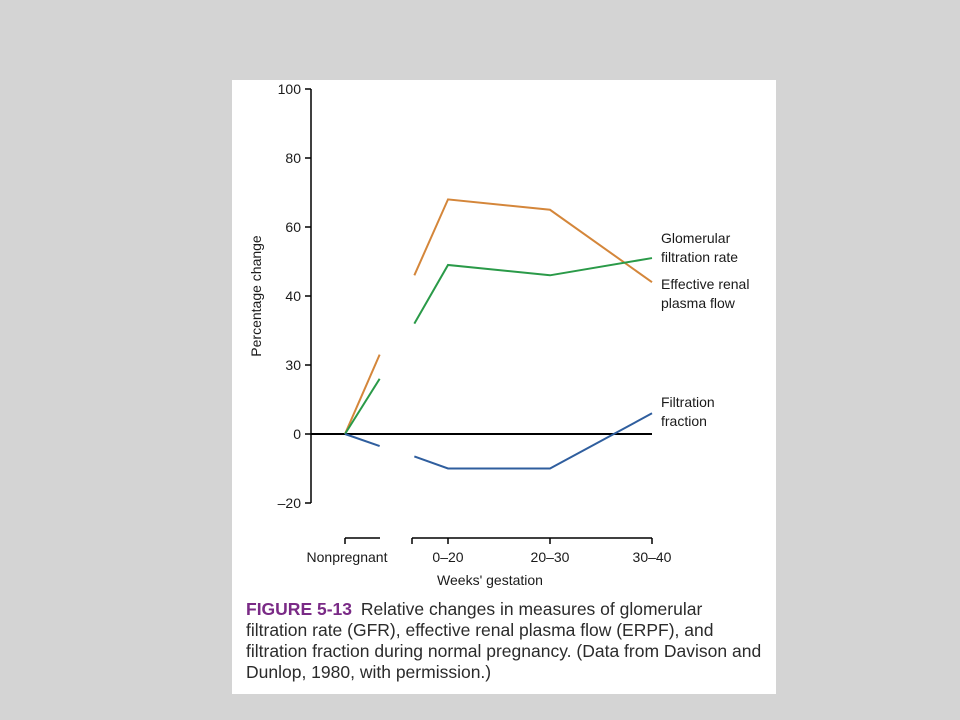 This screenshot has width=960, height=720. I want to click on x-tick-label: 20–30, so click(550, 557).